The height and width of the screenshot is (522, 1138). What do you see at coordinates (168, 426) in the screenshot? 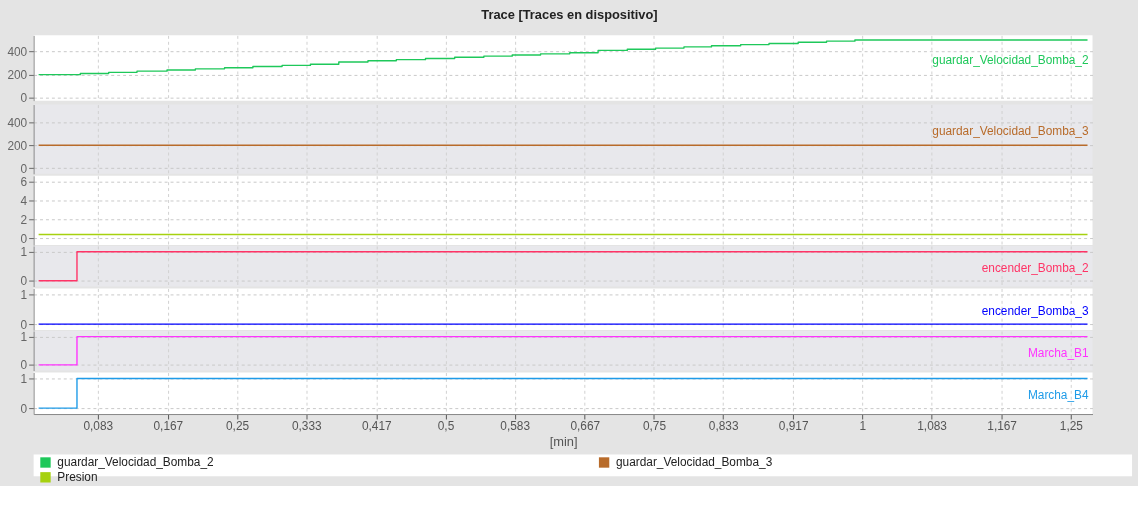
I see `x-tick-label: 0,167` at bounding box center [168, 426].